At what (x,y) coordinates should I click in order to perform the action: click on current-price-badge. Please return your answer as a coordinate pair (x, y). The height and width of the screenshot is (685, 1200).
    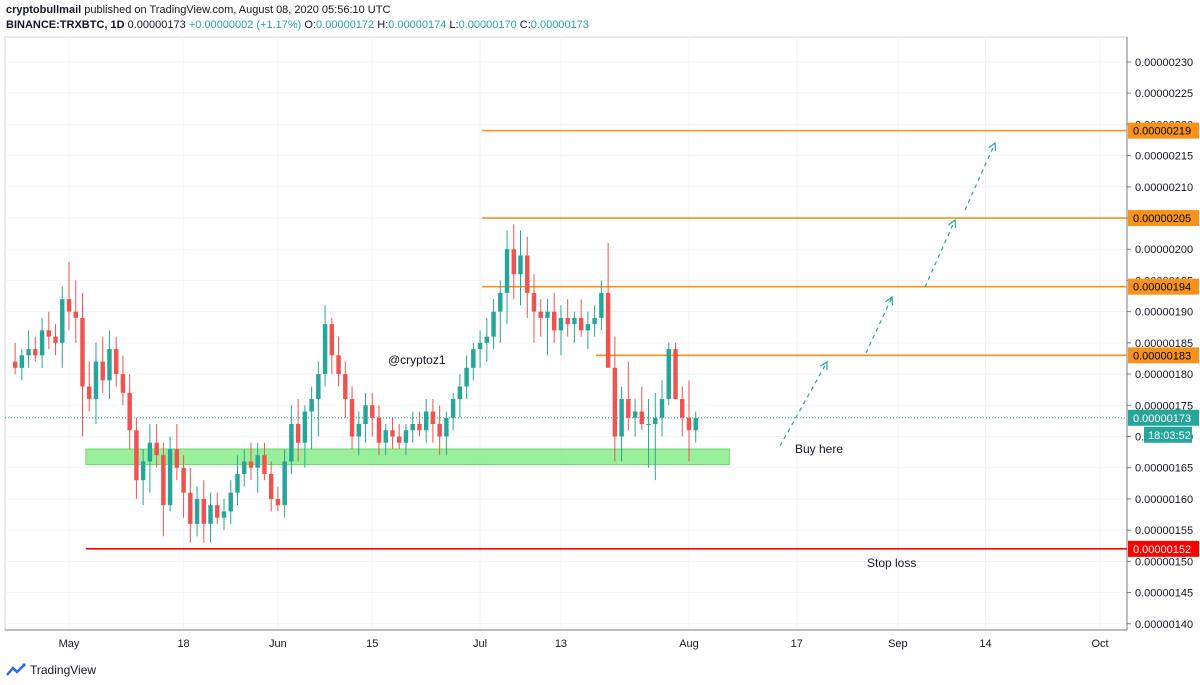
    Looking at the image, I should click on (1163, 417).